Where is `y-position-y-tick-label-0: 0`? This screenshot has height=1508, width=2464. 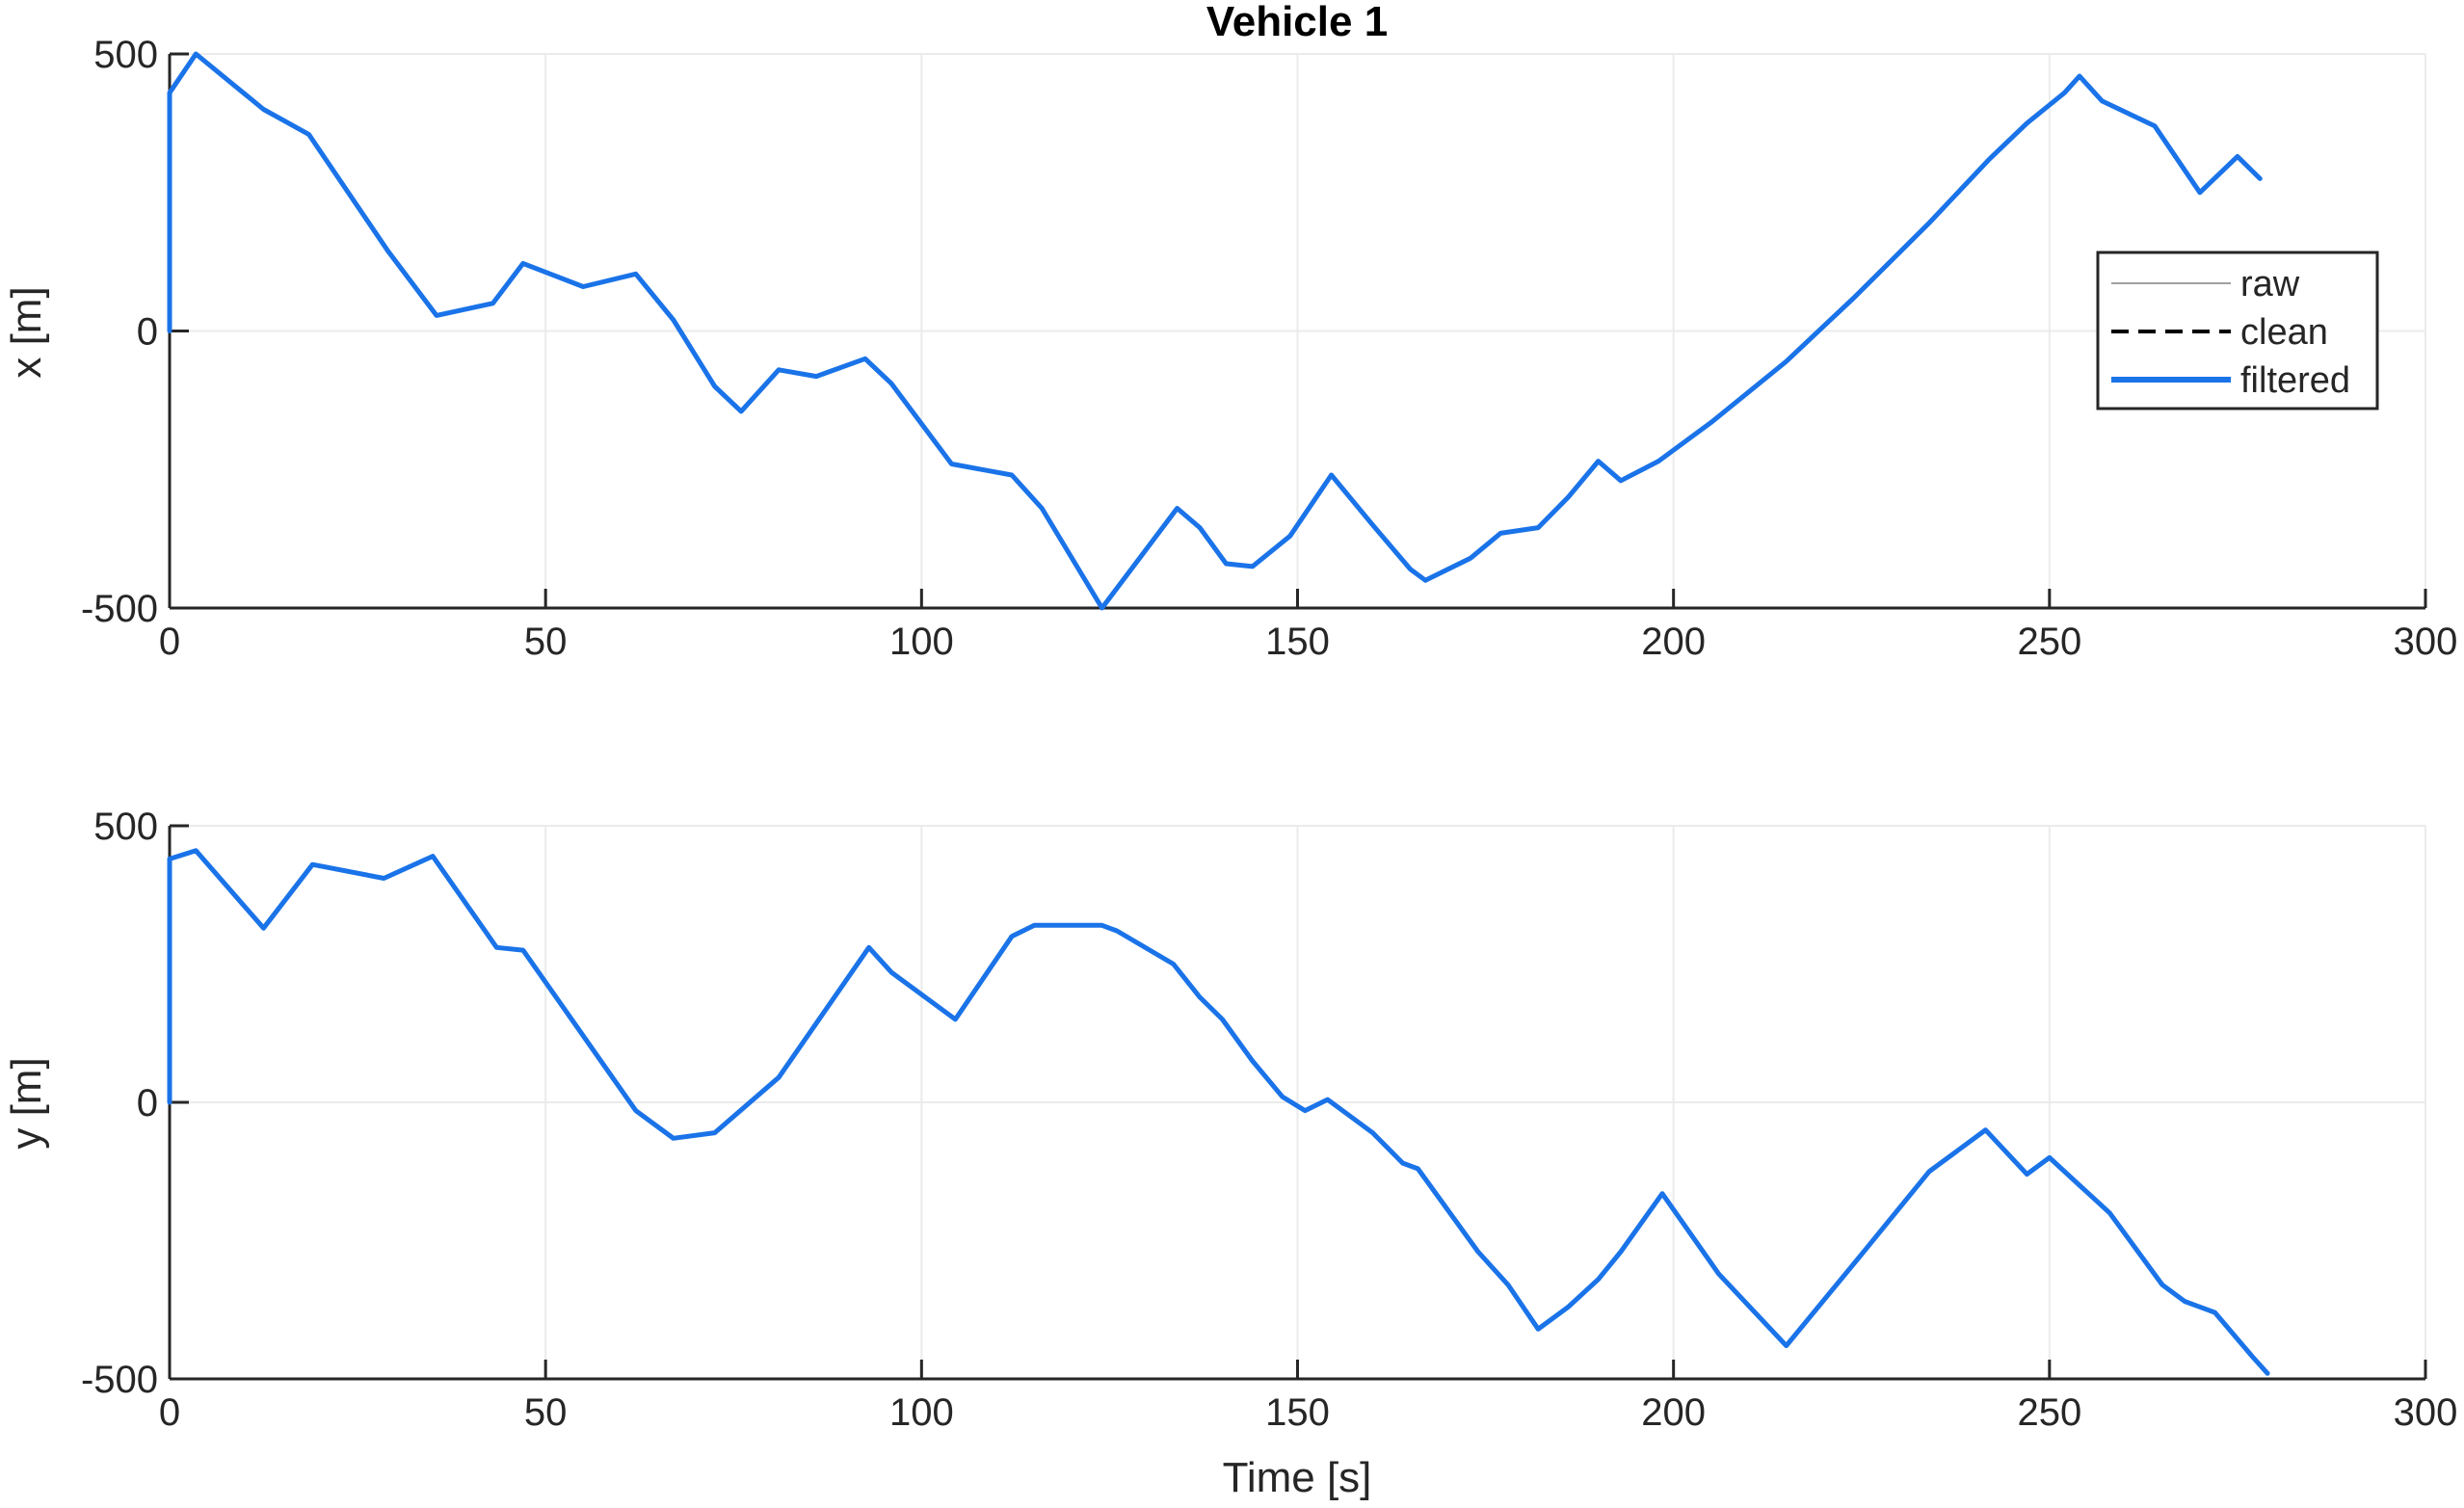 y-position-y-tick-label-0: 0 is located at coordinates (147, 1103).